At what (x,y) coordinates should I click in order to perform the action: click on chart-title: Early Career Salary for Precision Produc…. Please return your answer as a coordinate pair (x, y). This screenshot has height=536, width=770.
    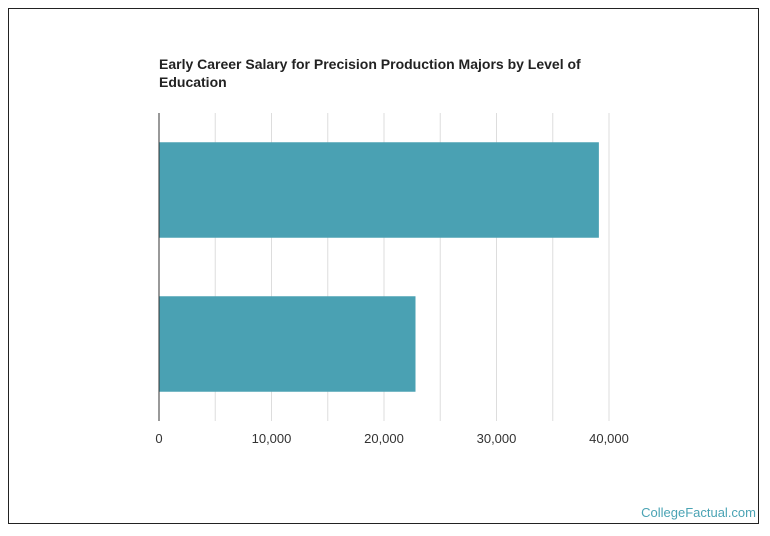
    Looking at the image, I should click on (370, 73).